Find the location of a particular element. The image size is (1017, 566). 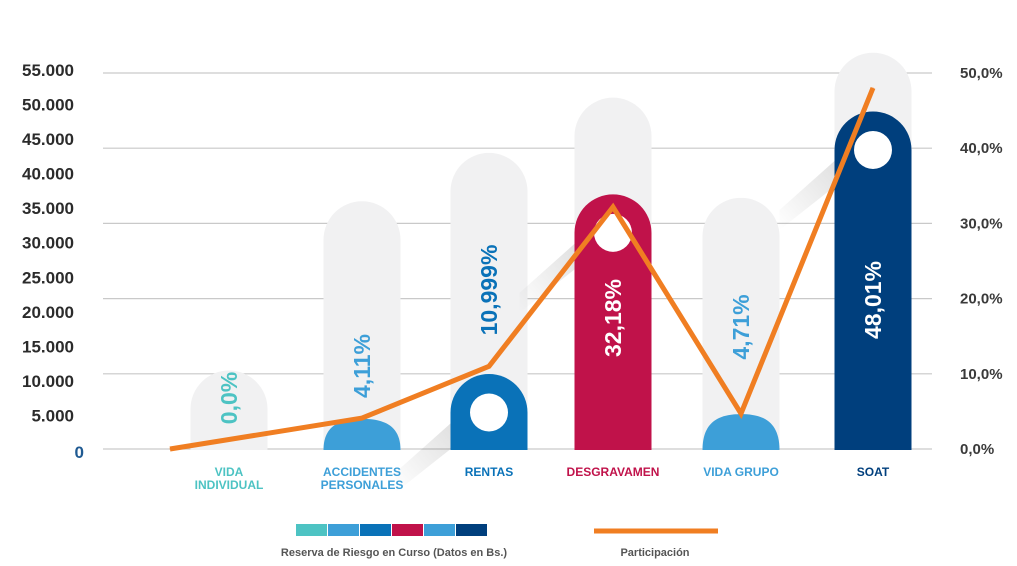

category-label: ACCIDENTES PERSONALES is located at coordinates (362, 478).